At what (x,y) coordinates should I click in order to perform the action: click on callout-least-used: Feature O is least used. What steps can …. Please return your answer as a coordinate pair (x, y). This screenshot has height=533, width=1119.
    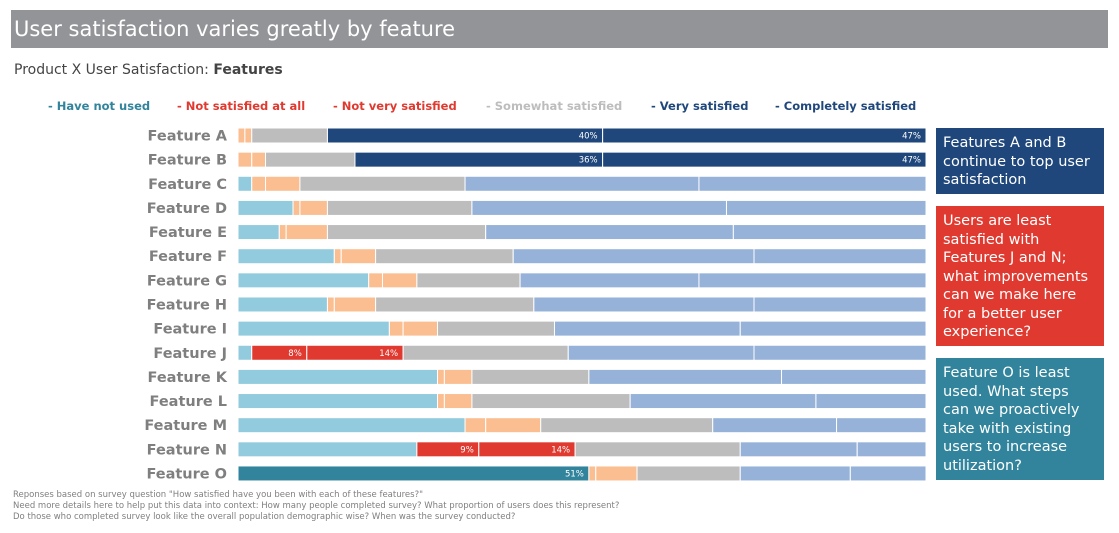
    Looking at the image, I should click on (1020, 419).